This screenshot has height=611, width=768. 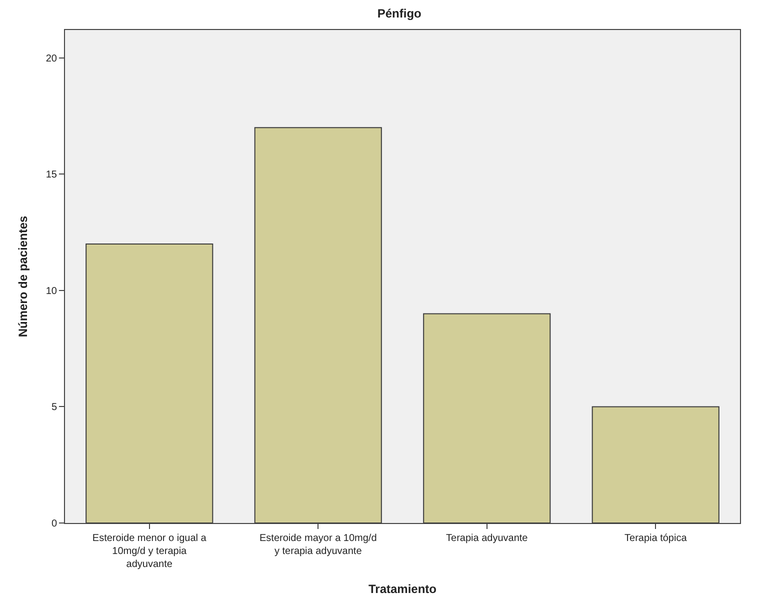 What do you see at coordinates (52, 58) in the screenshot?
I see `y-tick-label: 20` at bounding box center [52, 58].